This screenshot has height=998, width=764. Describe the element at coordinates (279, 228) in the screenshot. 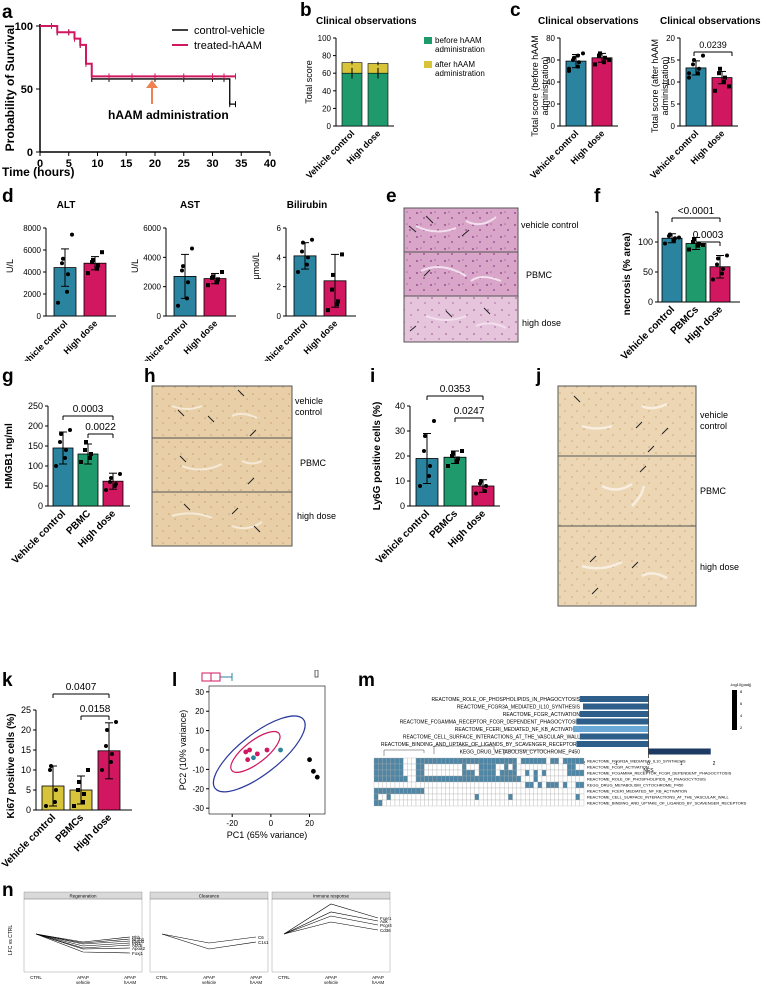

I see `y-tick-label: 6` at that location.